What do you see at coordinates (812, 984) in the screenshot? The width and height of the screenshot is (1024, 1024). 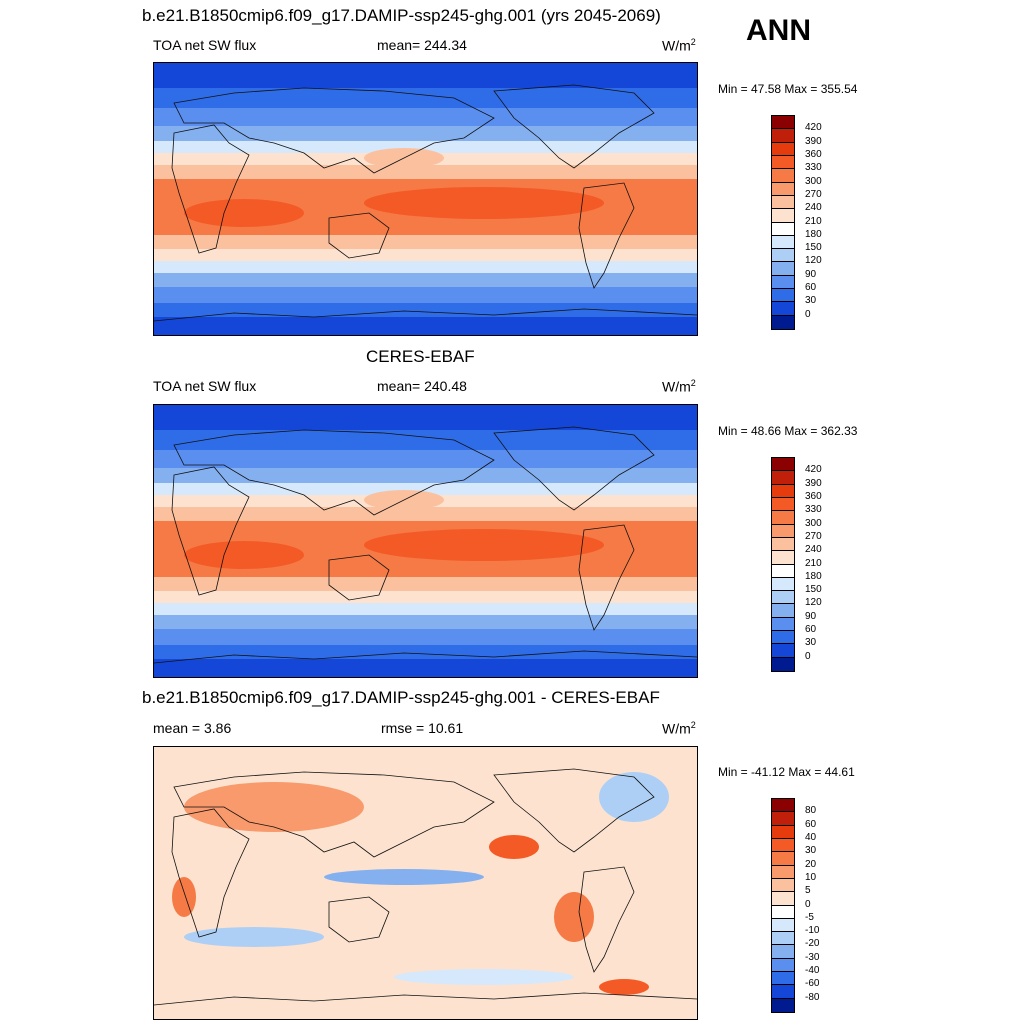 I see `colorbar-tick-label: -60` at bounding box center [812, 984].